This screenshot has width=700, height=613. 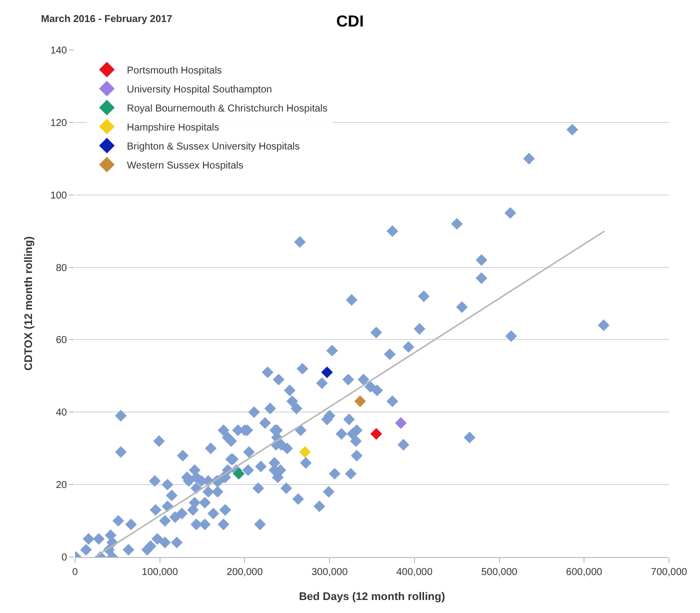 I want to click on x-tick-label: 600,000, so click(x=584, y=572).